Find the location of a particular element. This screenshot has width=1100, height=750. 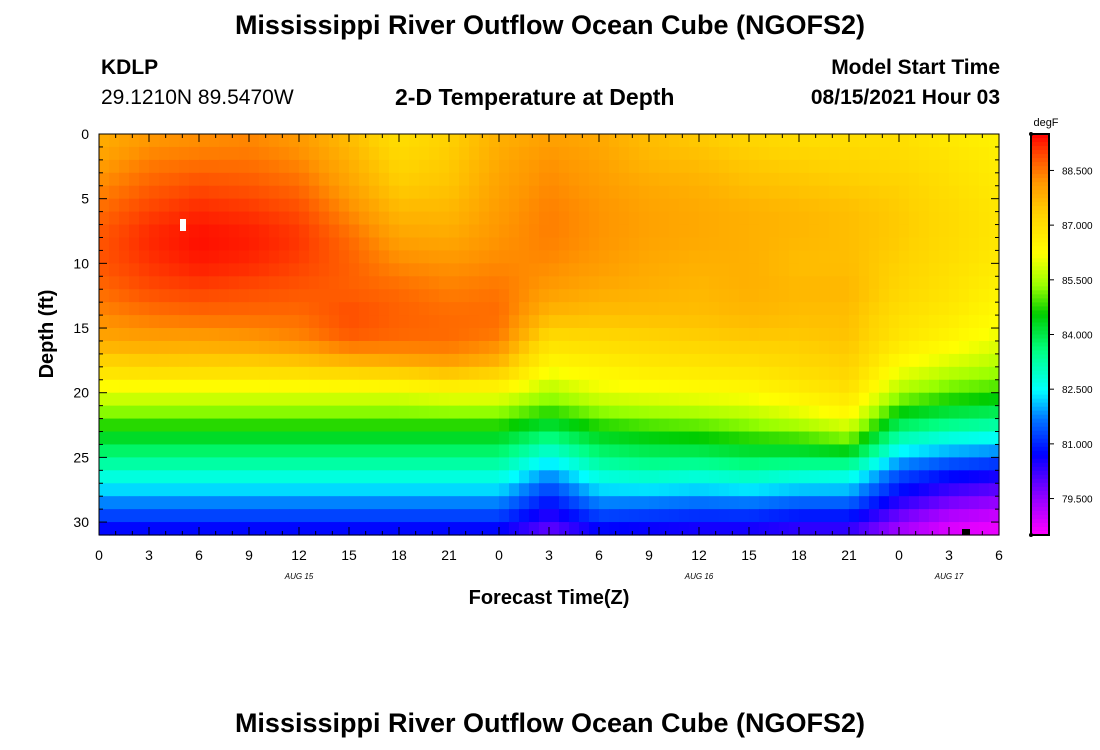

y-tick-label: 15 is located at coordinates (81, 328).